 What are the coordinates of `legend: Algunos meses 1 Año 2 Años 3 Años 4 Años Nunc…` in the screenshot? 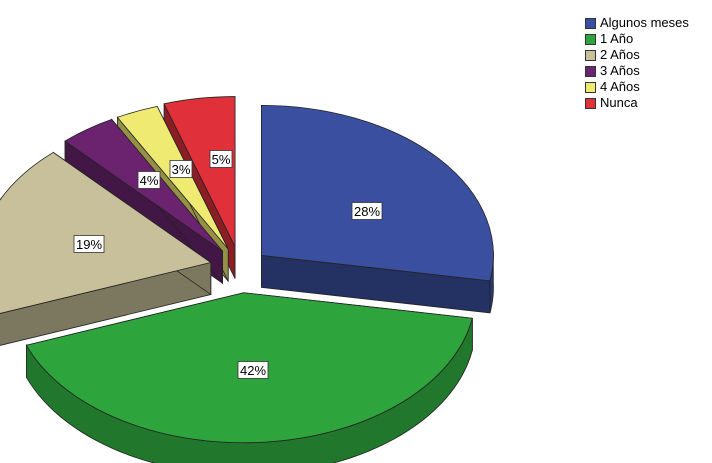 It's located at (637, 63).